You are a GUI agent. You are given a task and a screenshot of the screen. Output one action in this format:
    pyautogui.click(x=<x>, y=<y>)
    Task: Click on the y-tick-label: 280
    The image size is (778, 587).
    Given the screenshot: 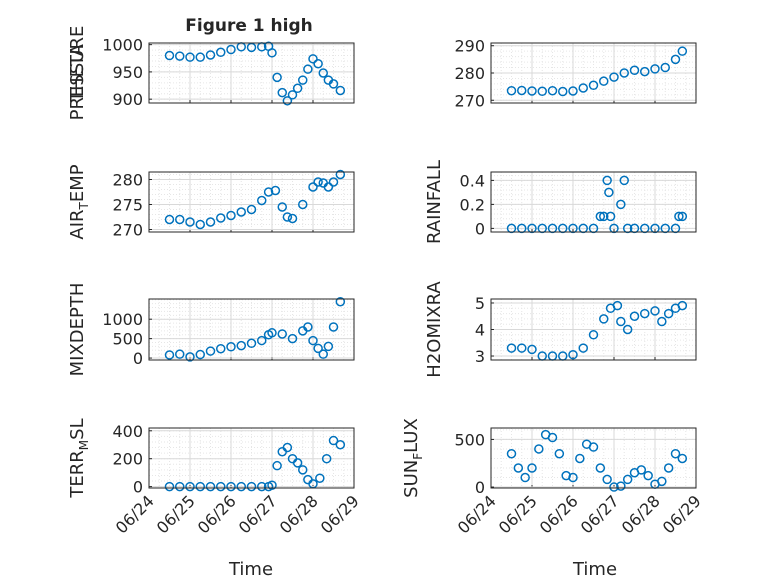 What is the action you would take?
    pyautogui.click(x=469, y=73)
    